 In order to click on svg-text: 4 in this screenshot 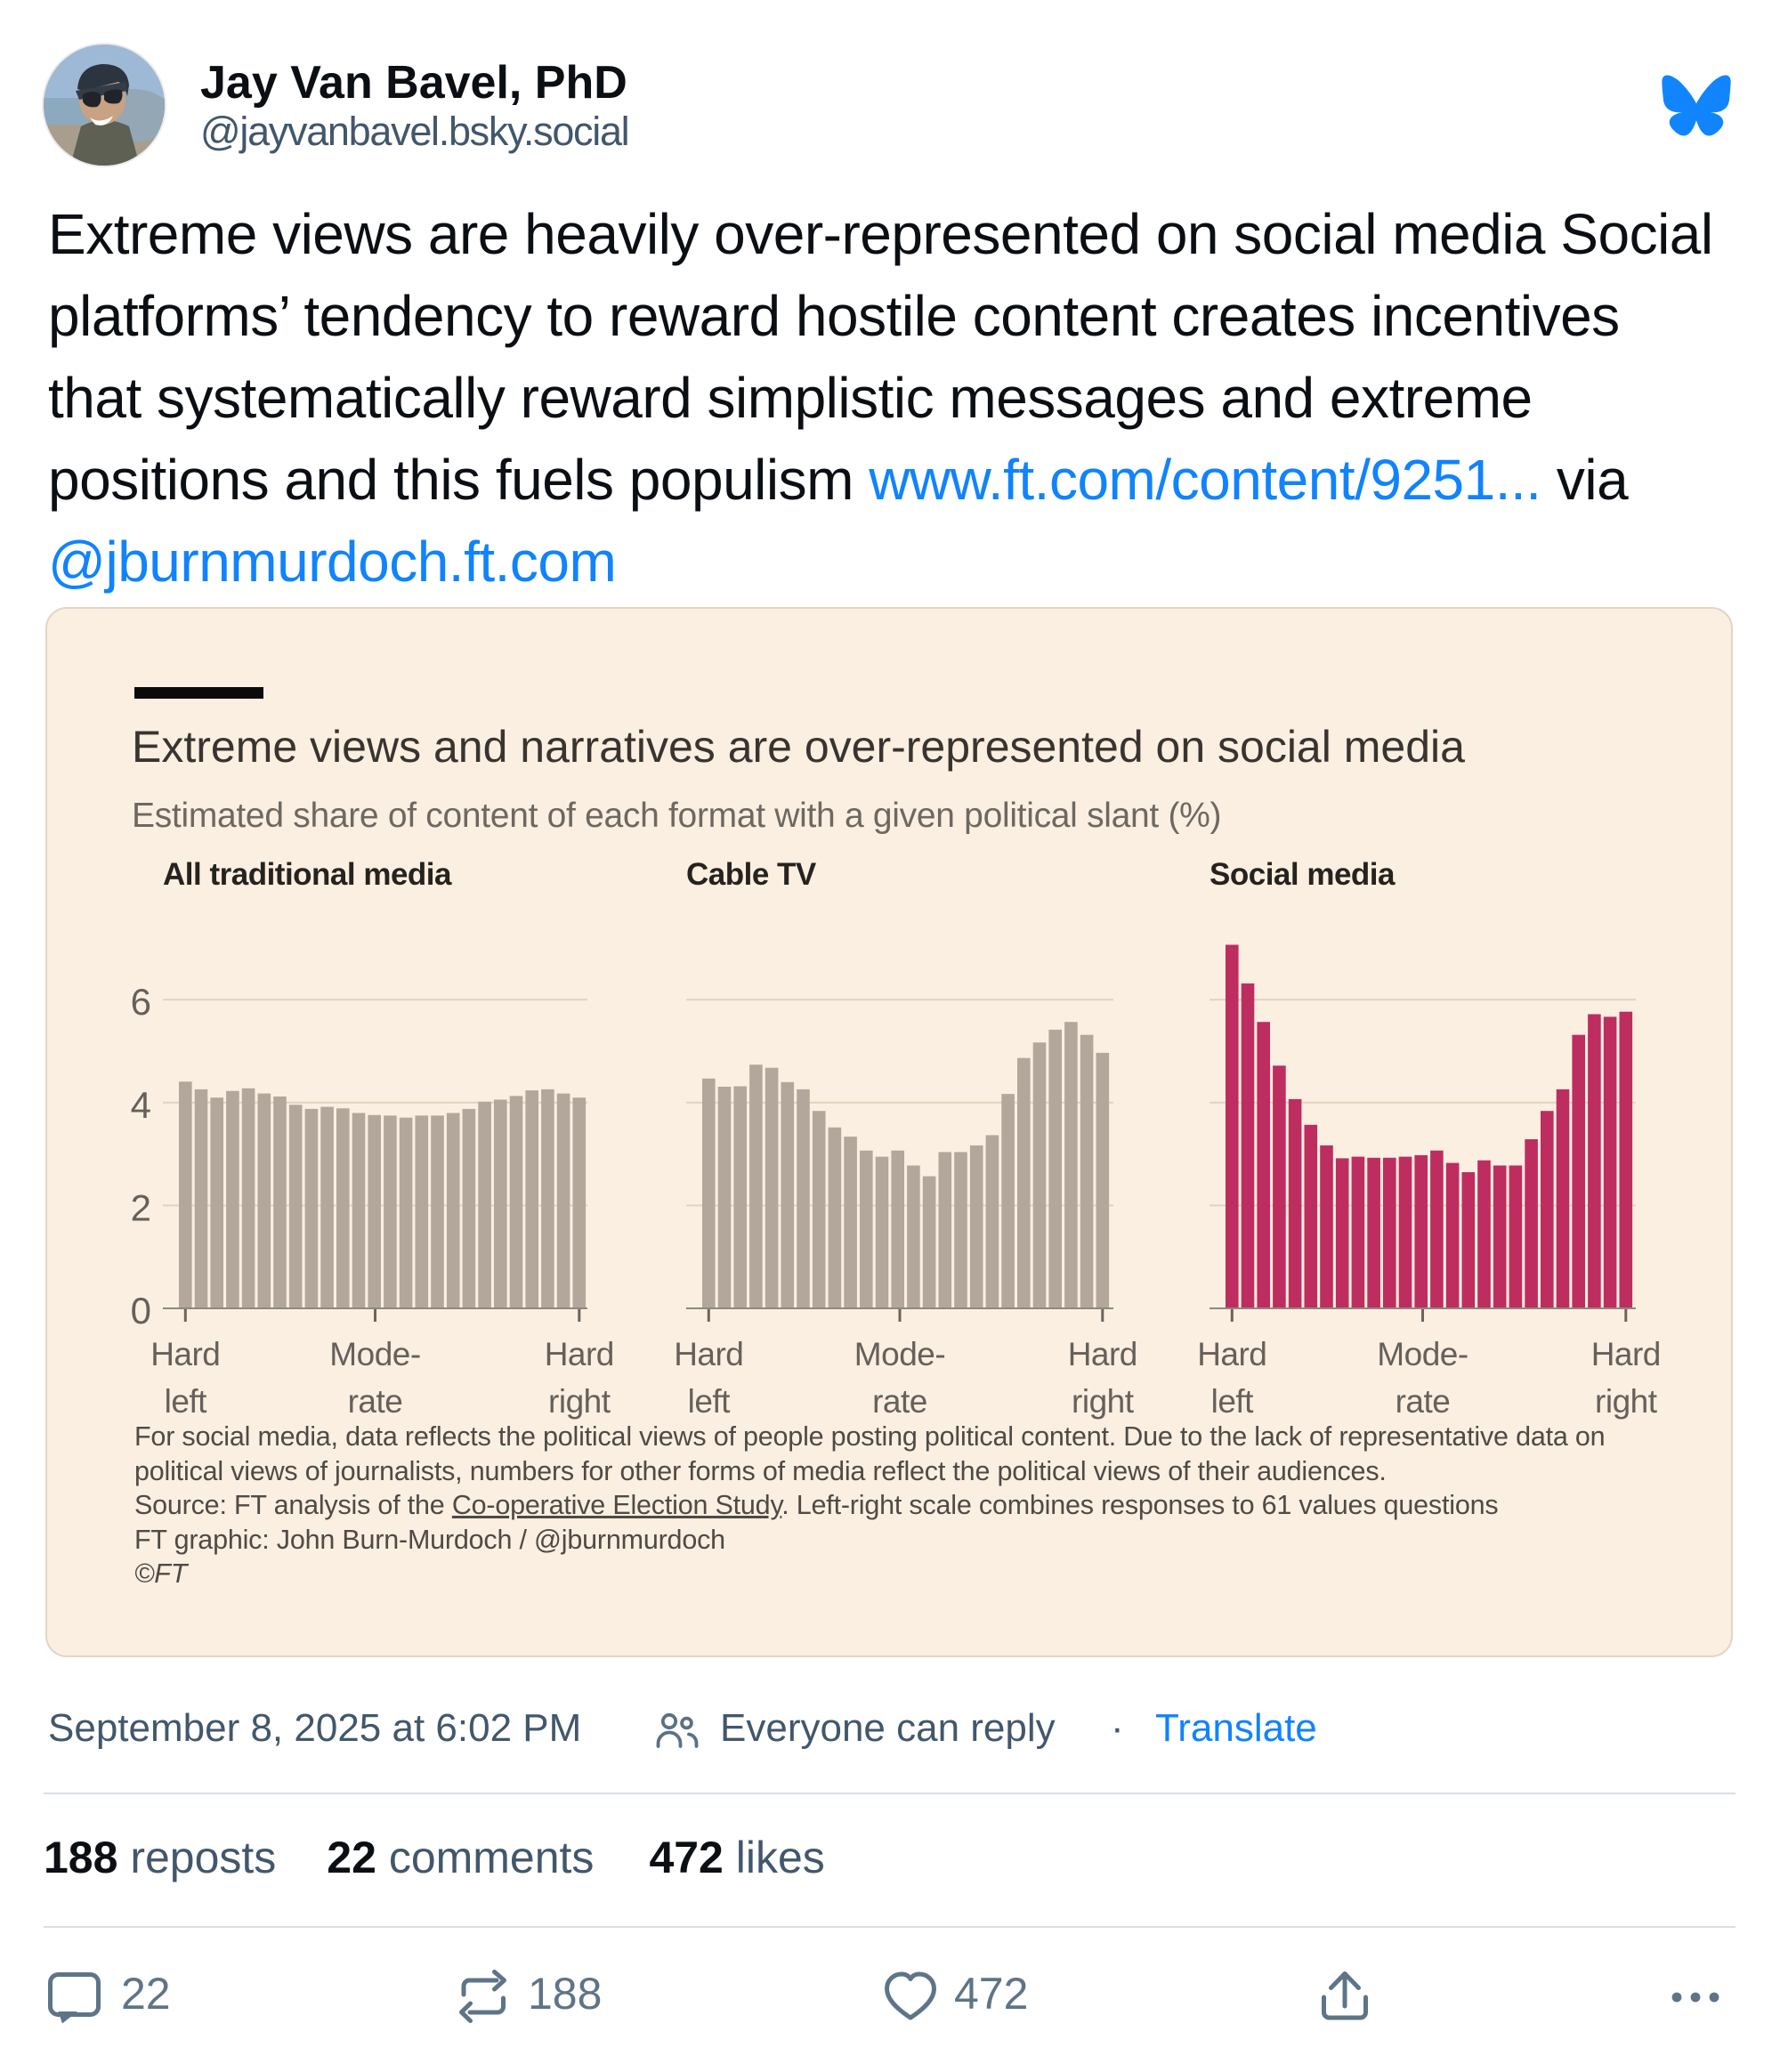, I will do `click(141, 1105)`.